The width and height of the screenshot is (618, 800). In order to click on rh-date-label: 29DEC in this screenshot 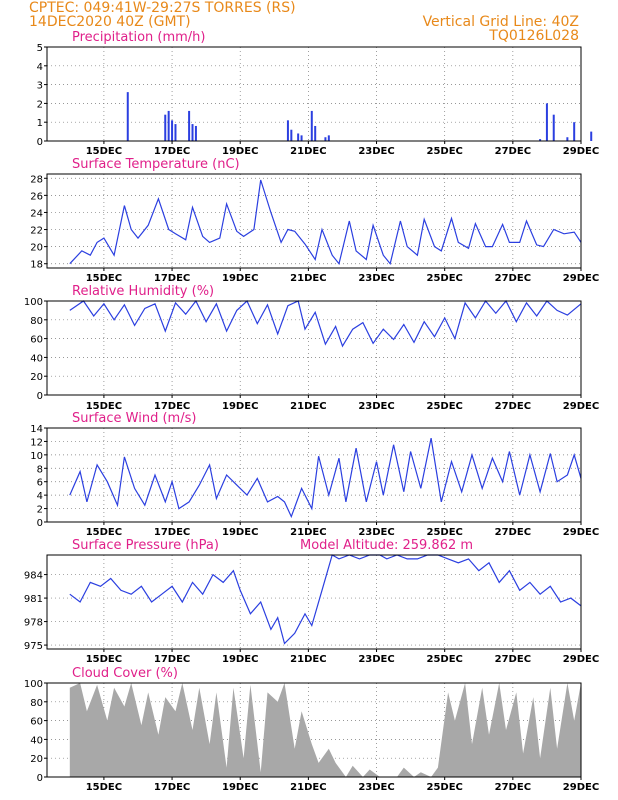, I will do `click(581, 406)`.